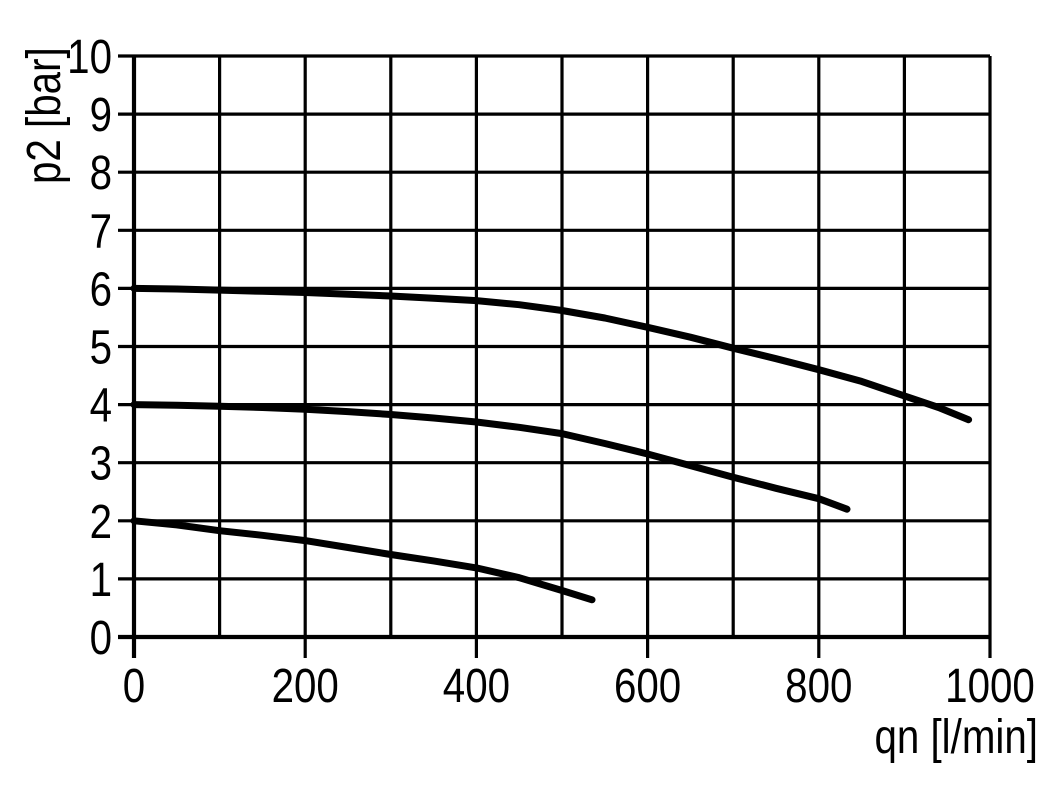 The width and height of the screenshot is (1051, 803). Describe the element at coordinates (101, 173) in the screenshot. I see `y-tick-label: 8` at that location.